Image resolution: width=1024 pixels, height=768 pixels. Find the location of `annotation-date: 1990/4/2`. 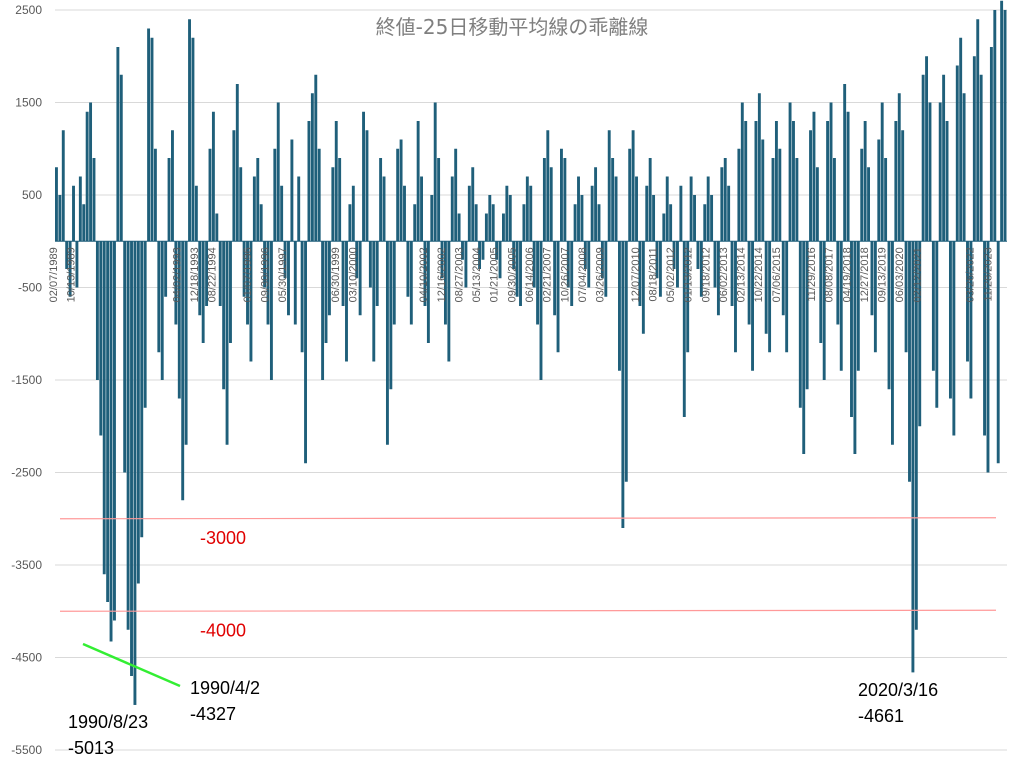

annotation-date: 1990/4/2 is located at coordinates (225, 688).